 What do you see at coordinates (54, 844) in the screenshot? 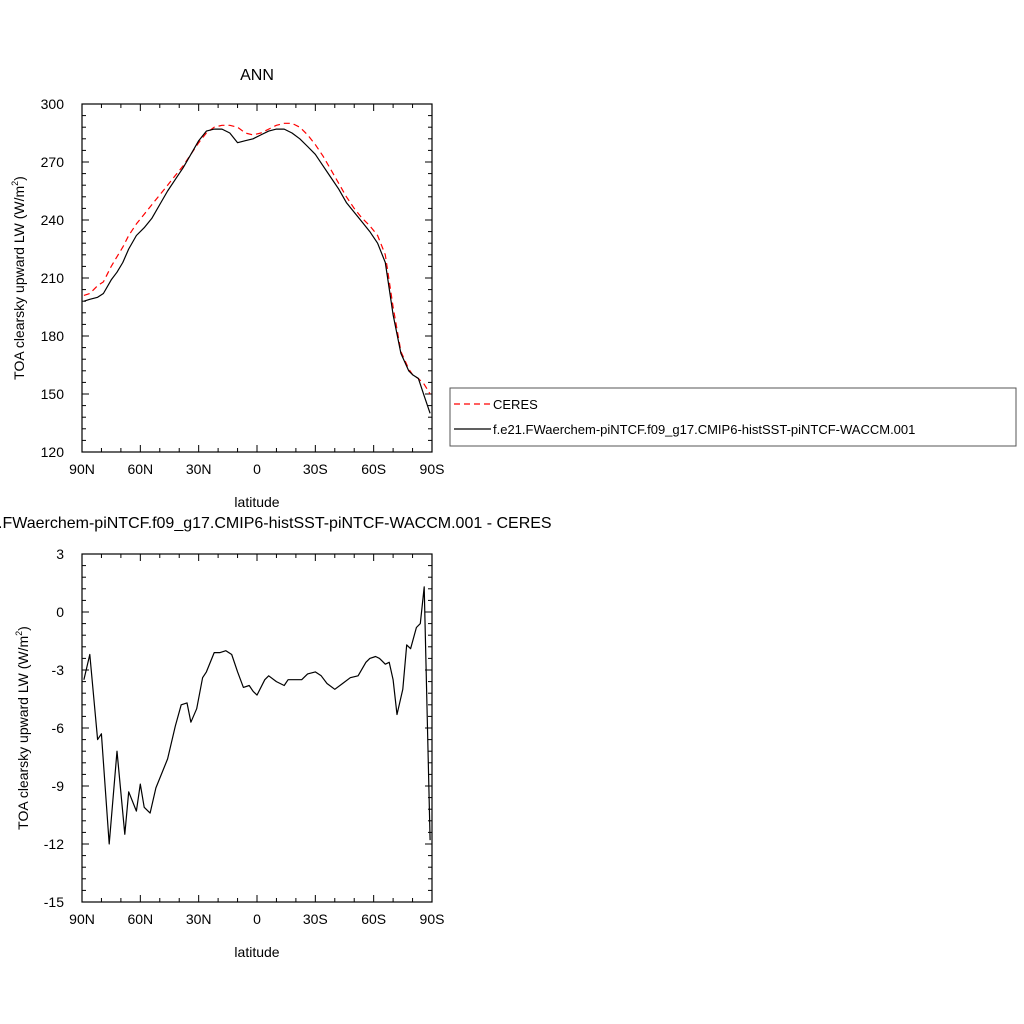
I see `y-tick-label: -12` at bounding box center [54, 844].